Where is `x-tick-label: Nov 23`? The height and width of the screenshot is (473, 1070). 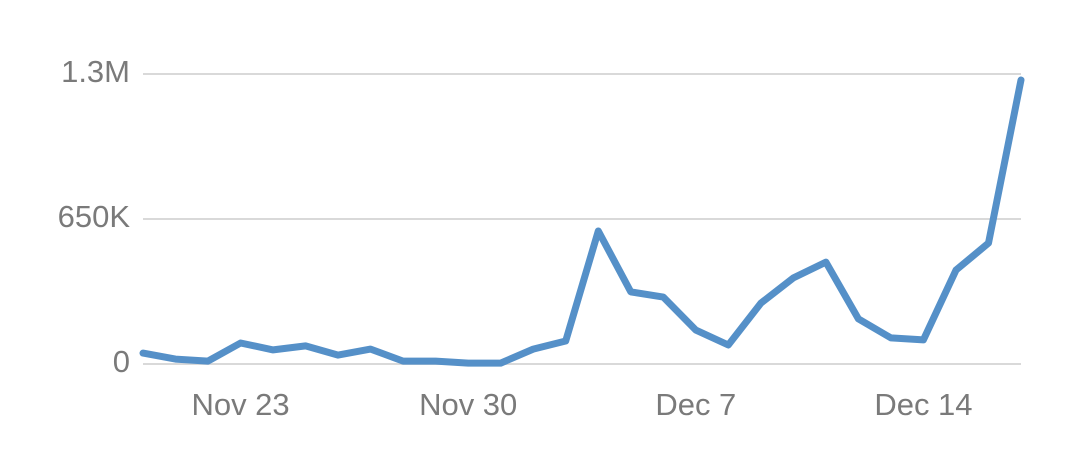 x-tick-label: Nov 23 is located at coordinates (240, 404).